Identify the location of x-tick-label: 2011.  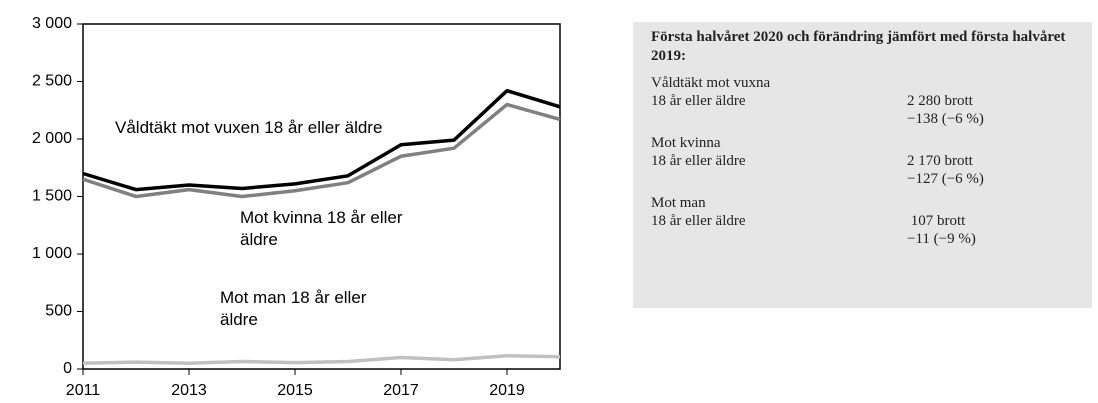
(83, 390).